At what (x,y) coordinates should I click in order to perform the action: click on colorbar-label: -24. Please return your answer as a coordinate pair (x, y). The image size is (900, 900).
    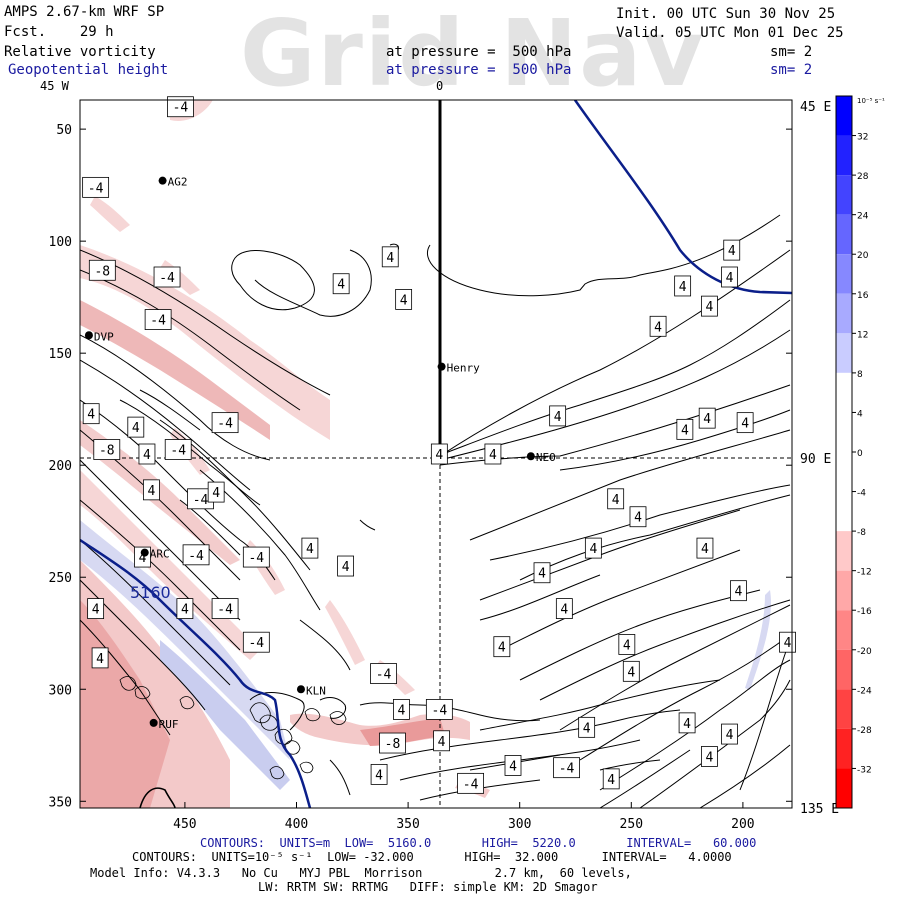
    Looking at the image, I should click on (864, 691).